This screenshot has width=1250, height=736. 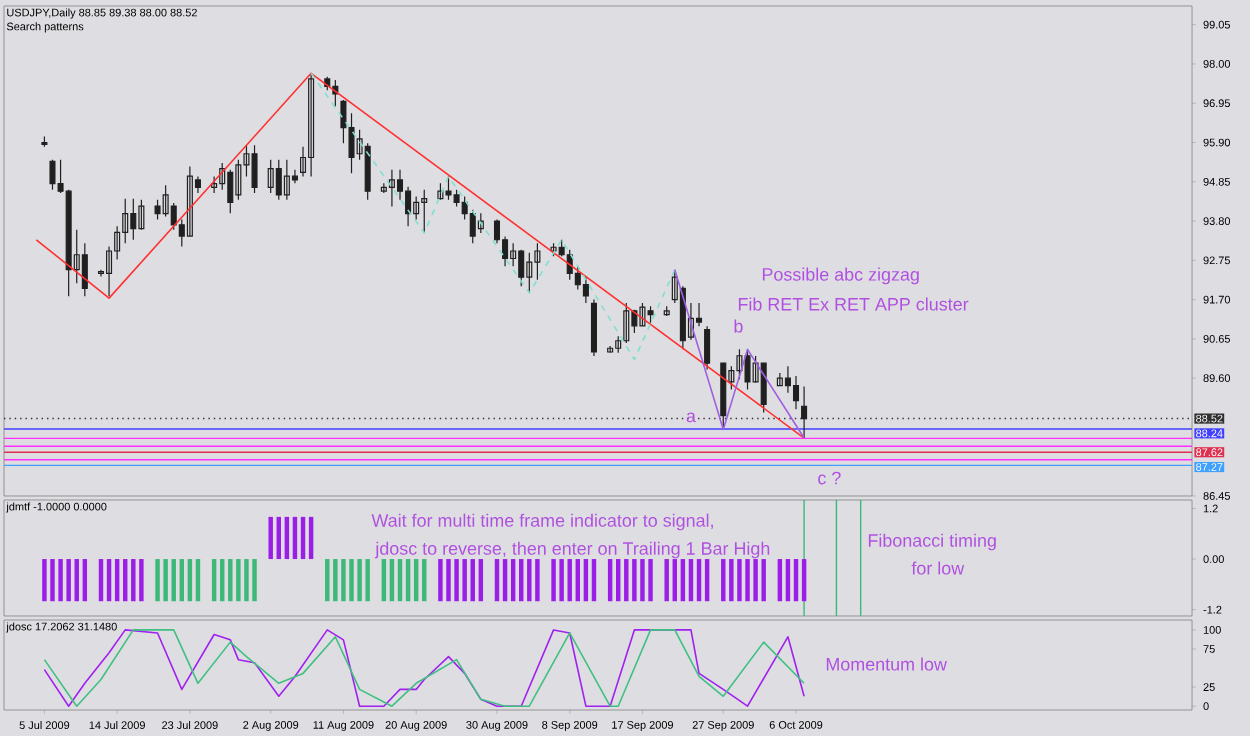 What do you see at coordinates (493, 216) in the screenshot?
I see `line-series` at bounding box center [493, 216].